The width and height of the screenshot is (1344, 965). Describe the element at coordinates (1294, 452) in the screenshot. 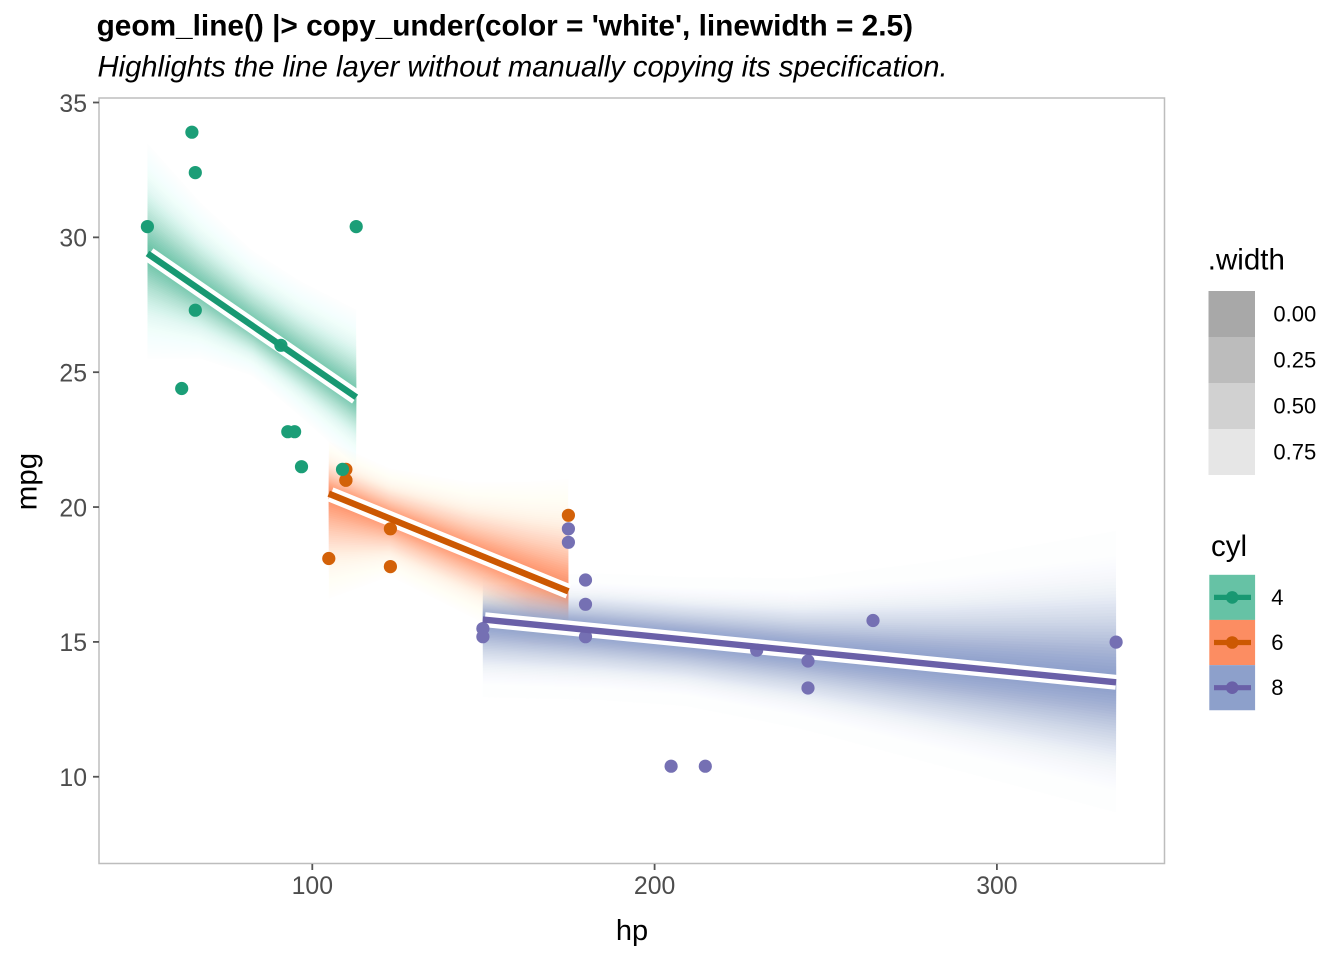

I see `svg-text: 0.75` at that location.